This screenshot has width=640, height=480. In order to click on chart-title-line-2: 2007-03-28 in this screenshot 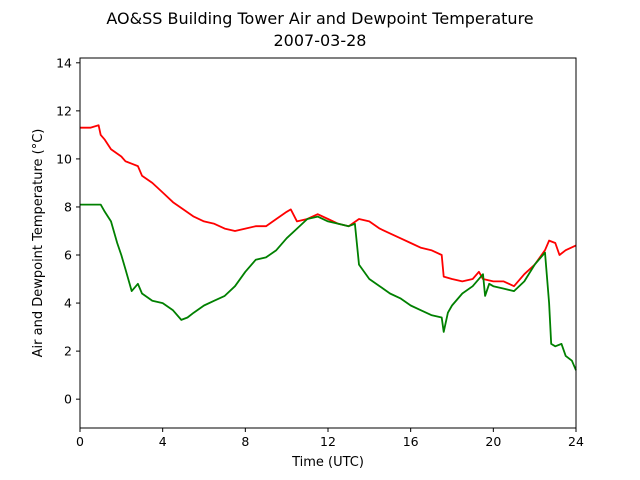, I will do `click(320, 40)`.